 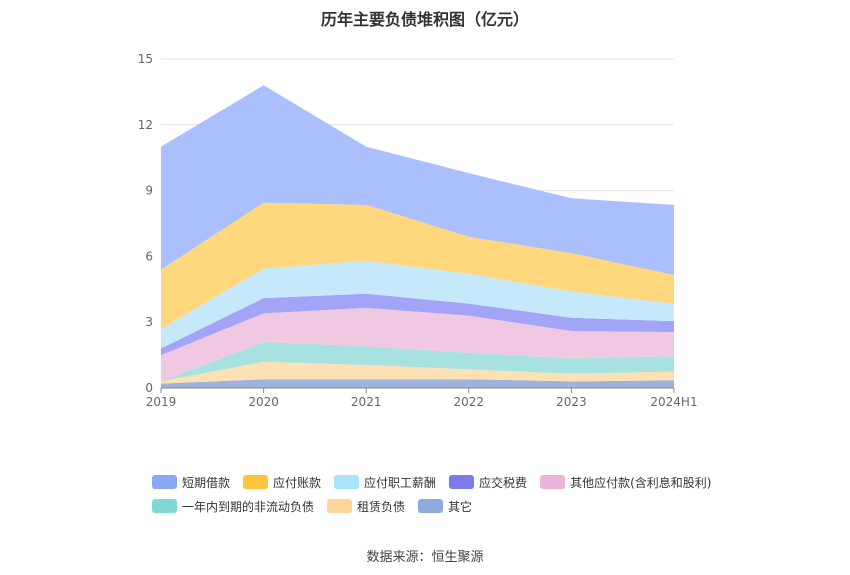 What do you see at coordinates (263, 402) in the screenshot?
I see `x-tick-label: 2020` at bounding box center [263, 402].